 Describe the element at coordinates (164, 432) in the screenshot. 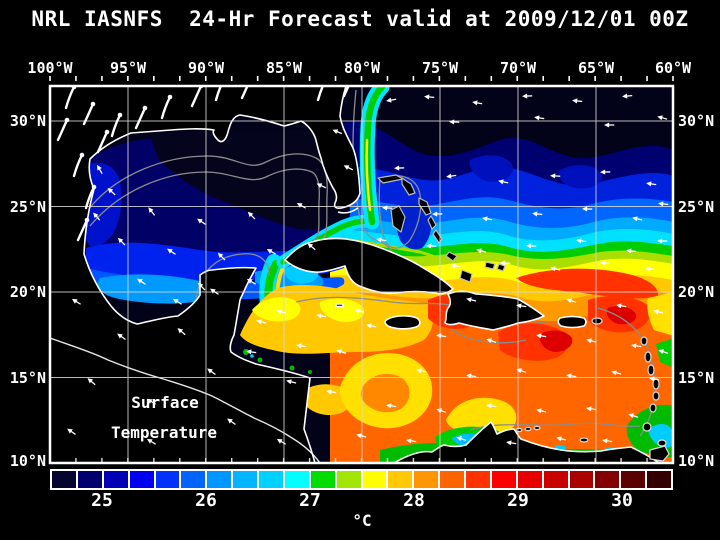

I see `map-annotation-temperature: Temperature` at that location.